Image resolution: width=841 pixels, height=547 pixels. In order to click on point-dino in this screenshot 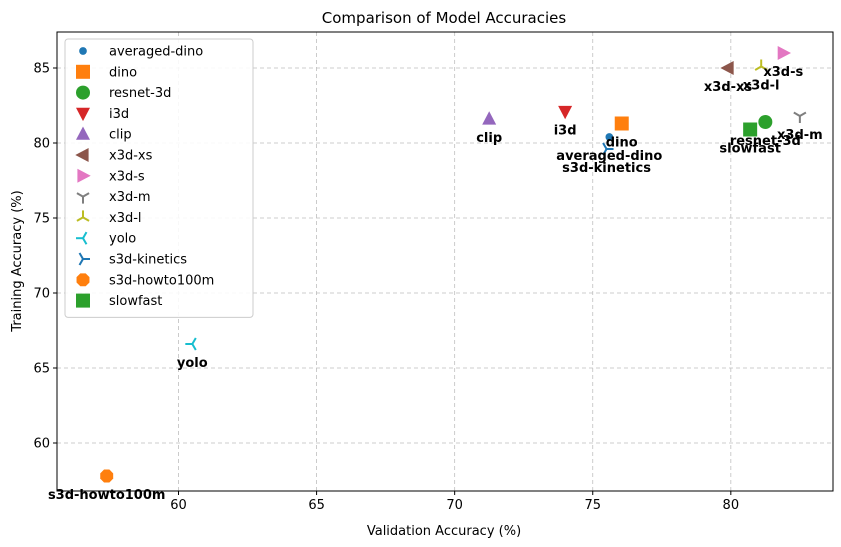, I will do `click(621, 123)`.